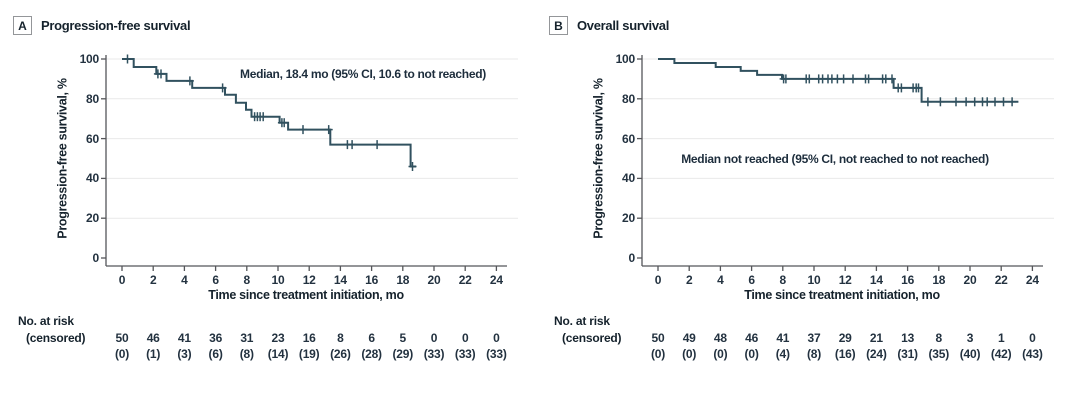 The image size is (1080, 400). I want to click on censored-count: (1), so click(153, 354).